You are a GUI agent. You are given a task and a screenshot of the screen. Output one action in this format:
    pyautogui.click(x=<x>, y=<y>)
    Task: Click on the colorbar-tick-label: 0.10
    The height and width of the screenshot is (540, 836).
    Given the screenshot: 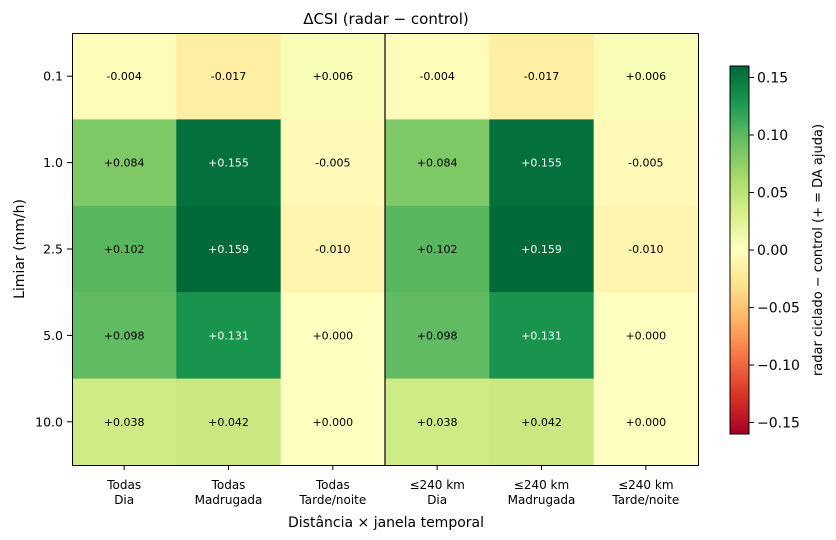 What is the action you would take?
    pyautogui.click(x=772, y=136)
    